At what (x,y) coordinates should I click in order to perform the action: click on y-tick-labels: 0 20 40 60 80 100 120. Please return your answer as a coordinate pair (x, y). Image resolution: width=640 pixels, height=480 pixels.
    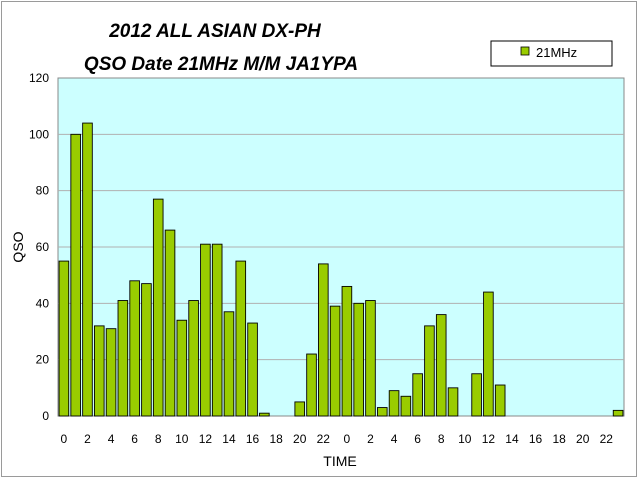
    Looking at the image, I should click on (39, 247).